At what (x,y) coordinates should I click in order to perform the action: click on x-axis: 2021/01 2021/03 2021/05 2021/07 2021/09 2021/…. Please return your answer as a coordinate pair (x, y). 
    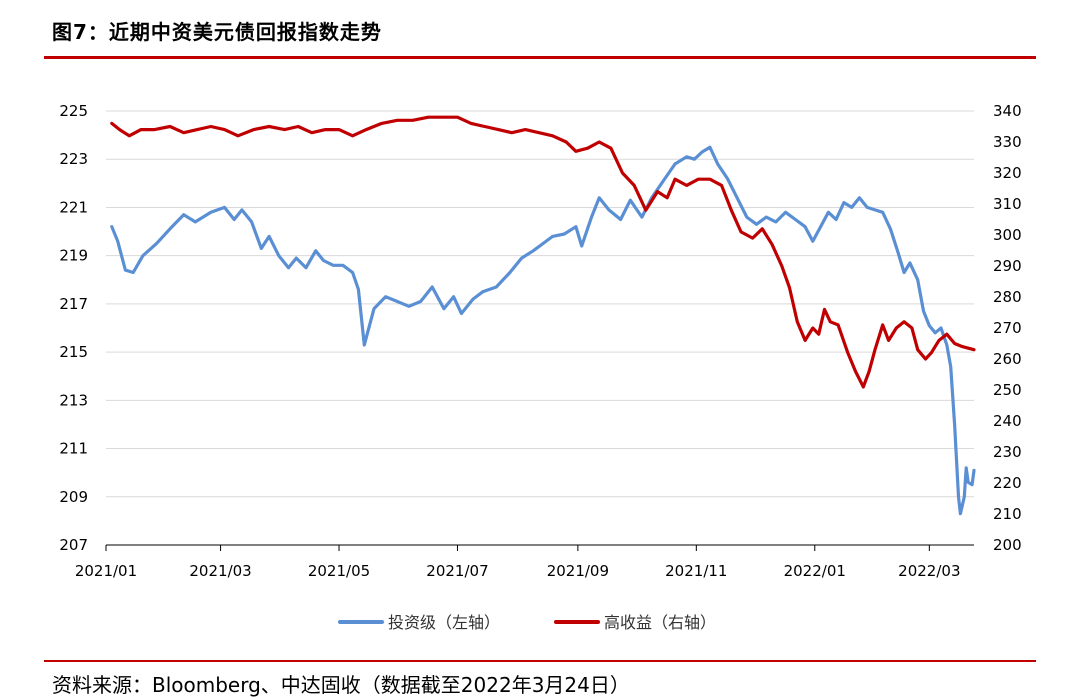
    Looking at the image, I should click on (524, 562).